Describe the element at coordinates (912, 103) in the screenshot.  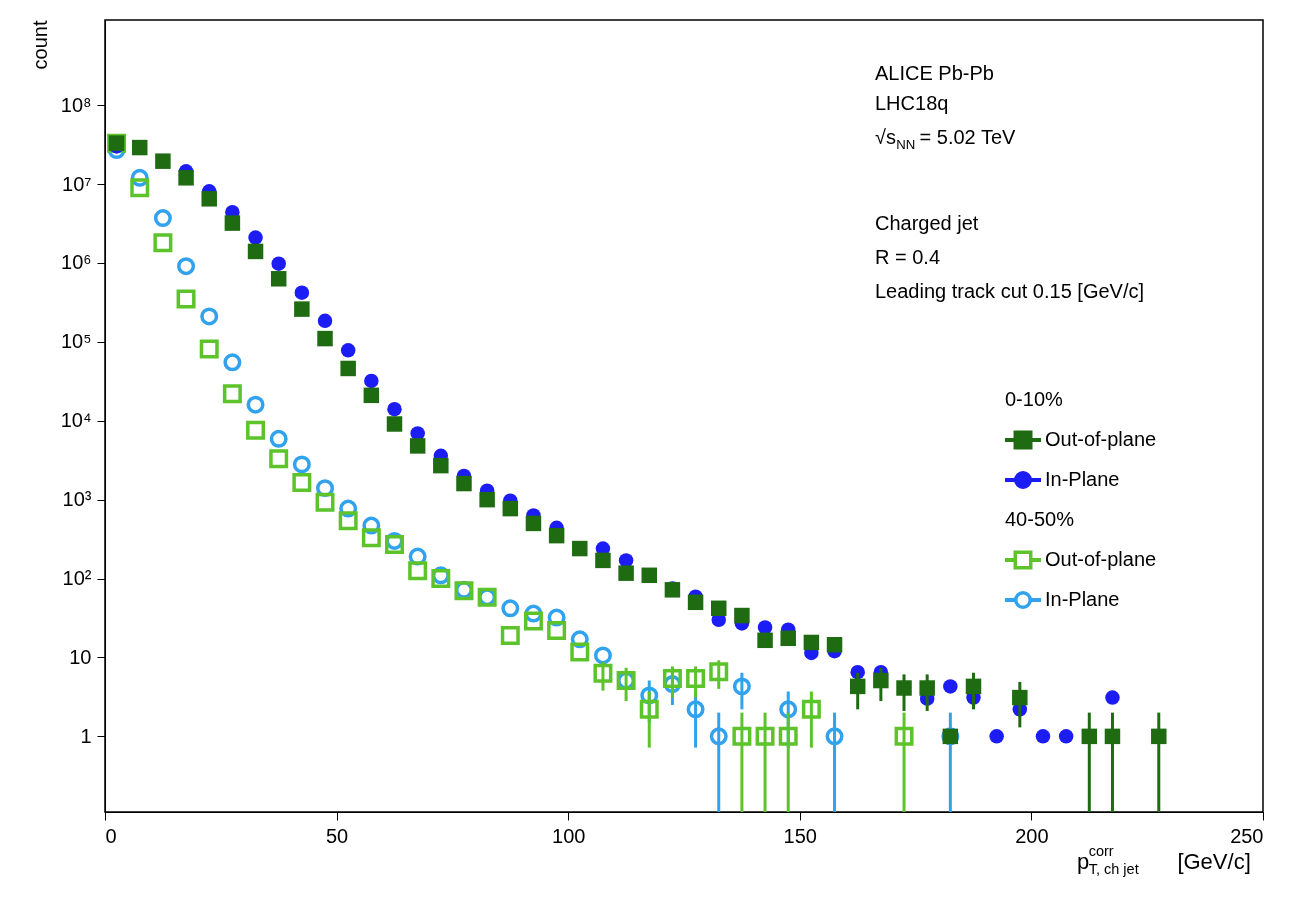
I see `annotation: LHC18q` at that location.